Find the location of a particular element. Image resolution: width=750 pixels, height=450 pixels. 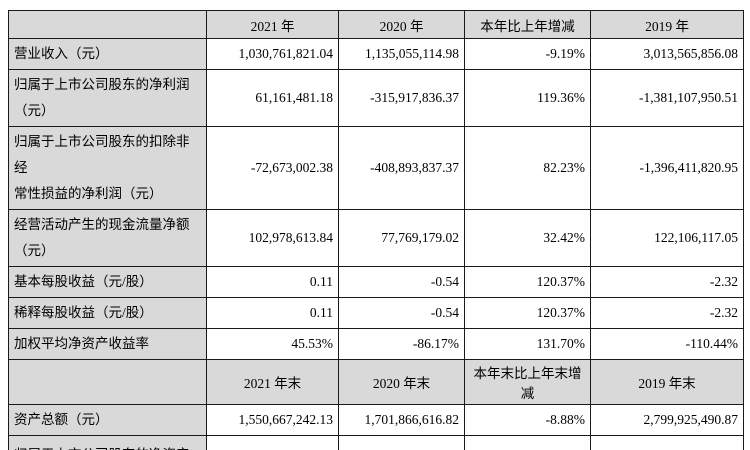

header-cell-2019-end: 2019 年末 is located at coordinates (667, 382).